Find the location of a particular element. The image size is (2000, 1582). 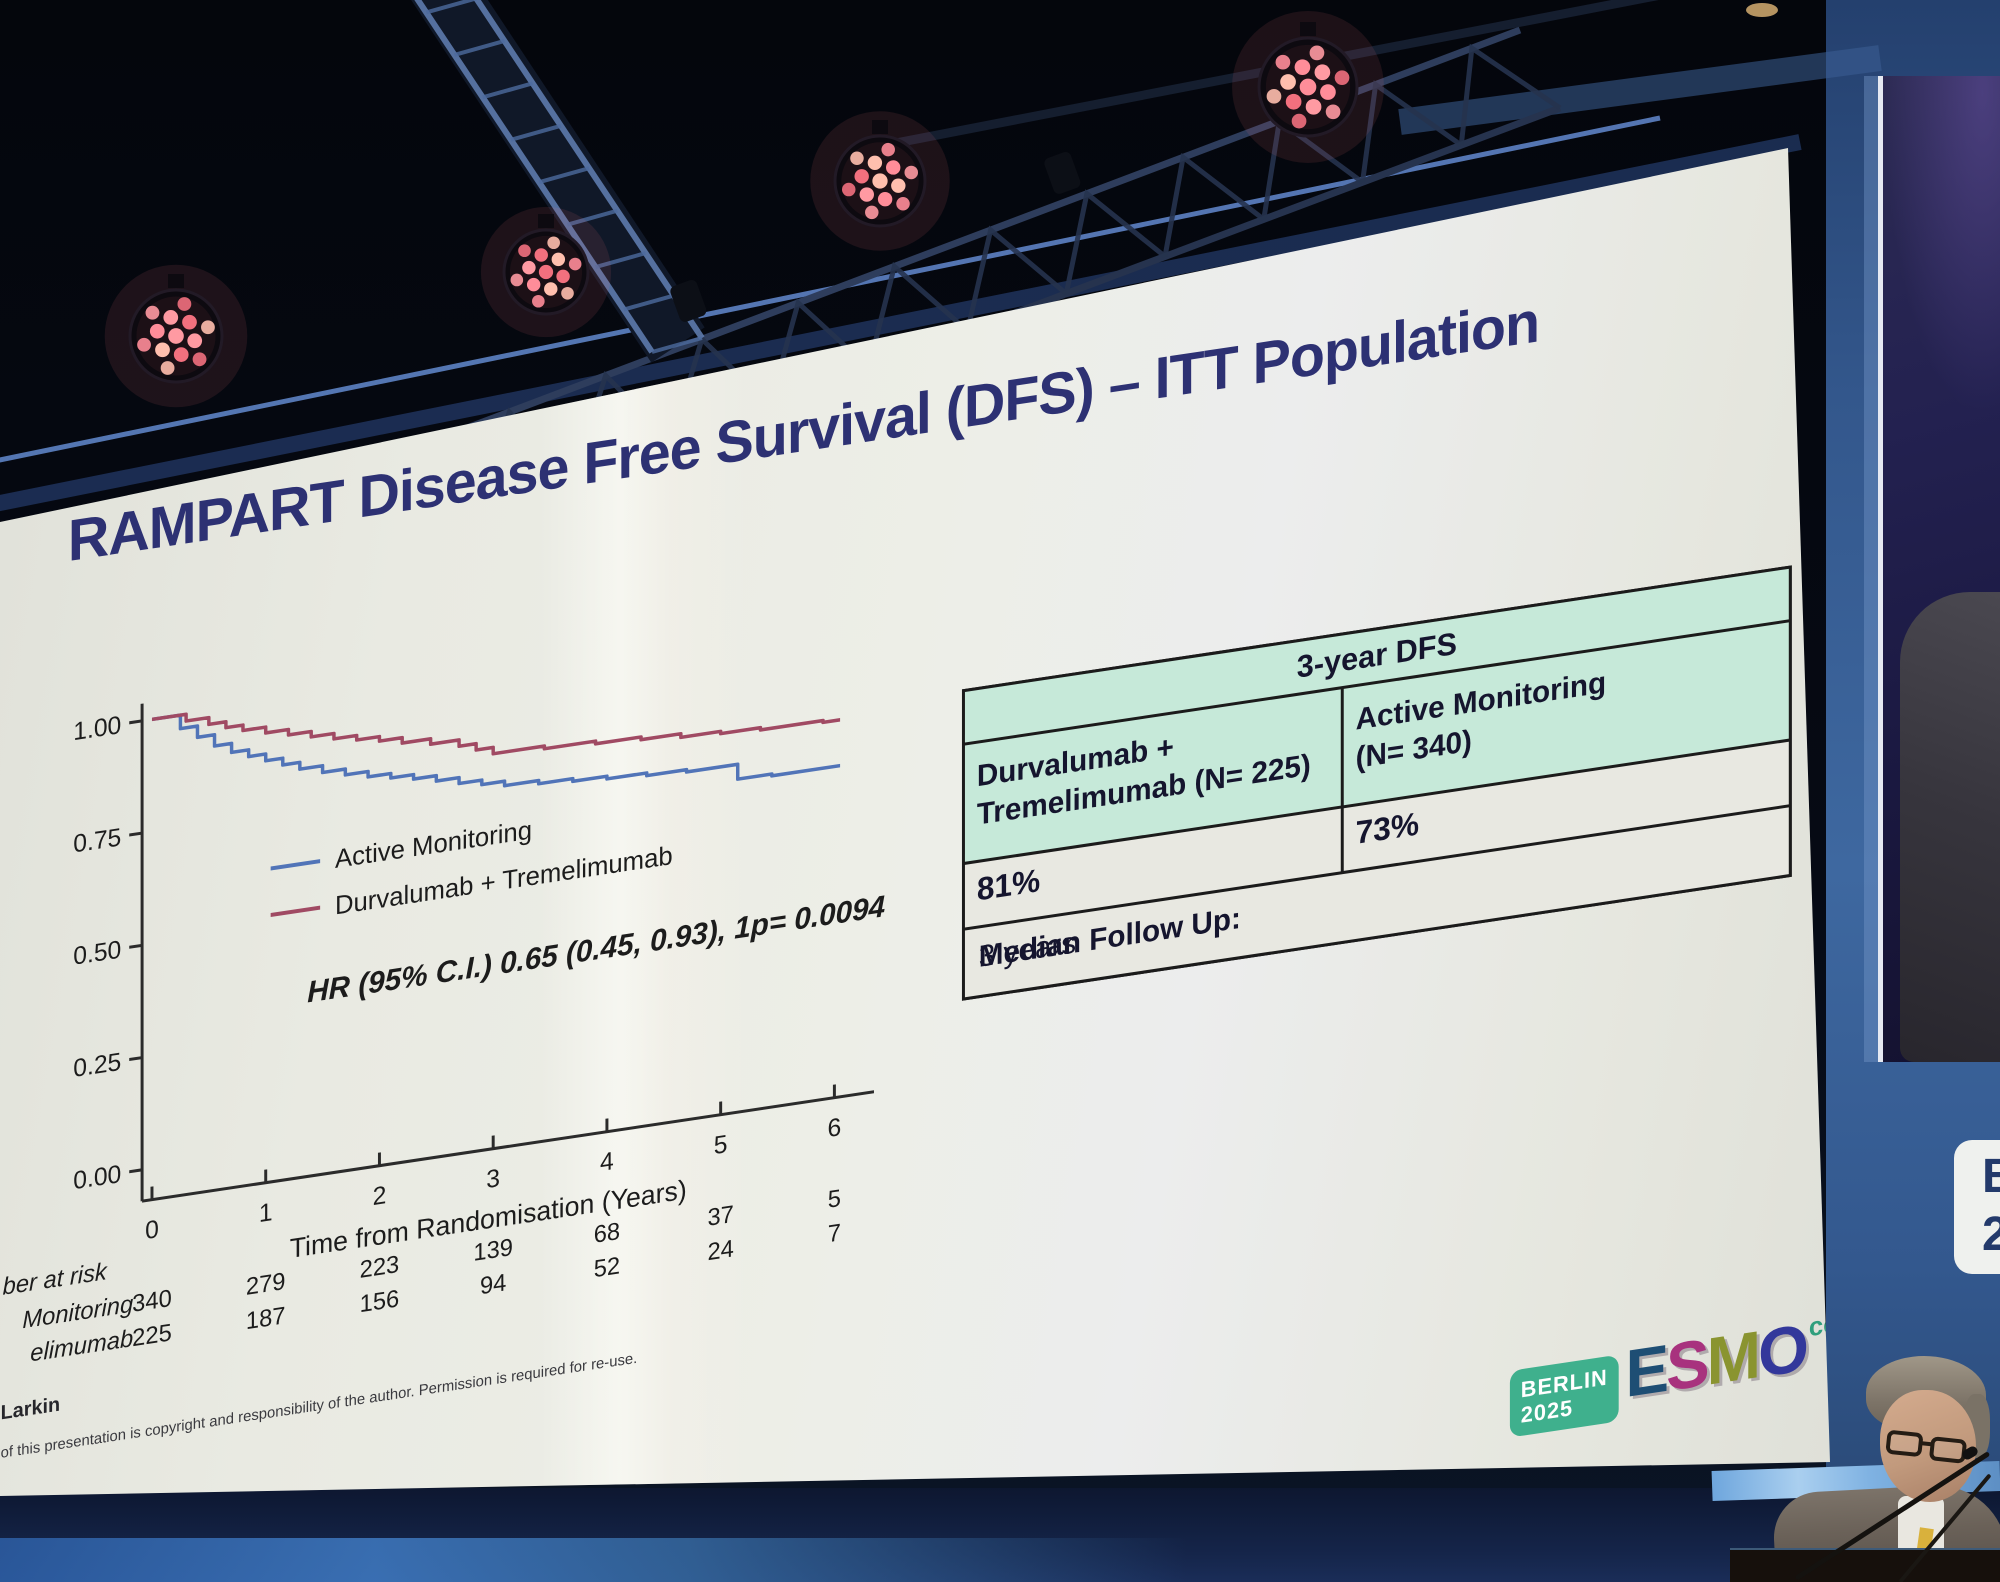

esmo-letter-m: M is located at coordinates (1732, 1358).